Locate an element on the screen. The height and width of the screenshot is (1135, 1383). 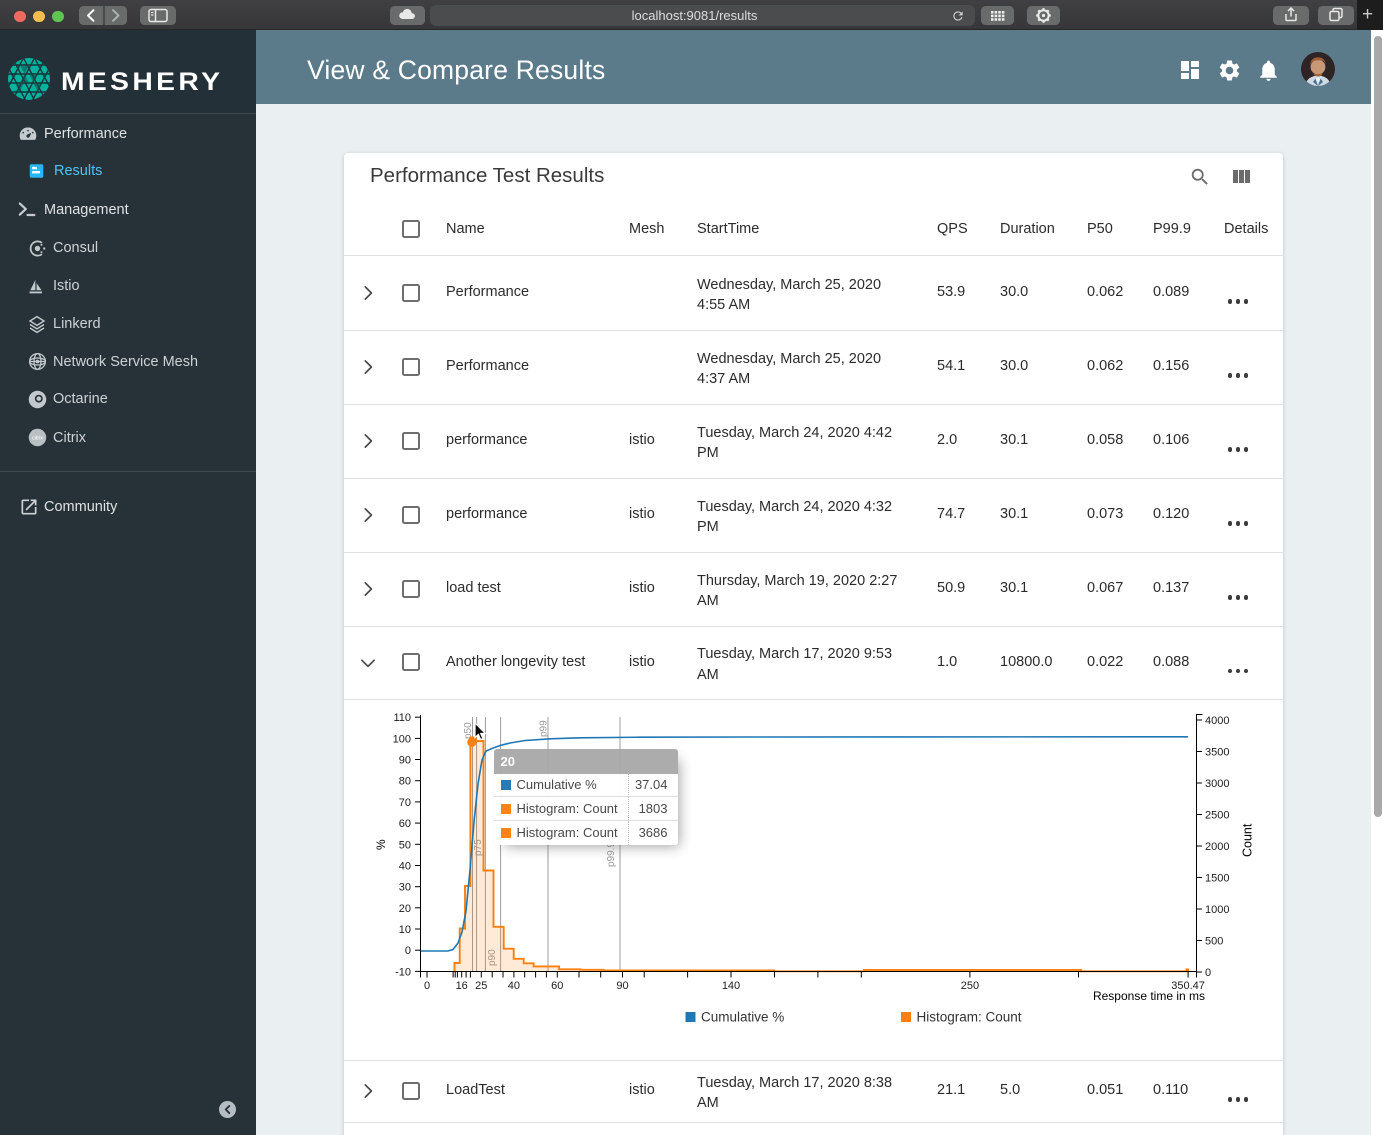
svg-text: 4000 is located at coordinates (1217, 721).